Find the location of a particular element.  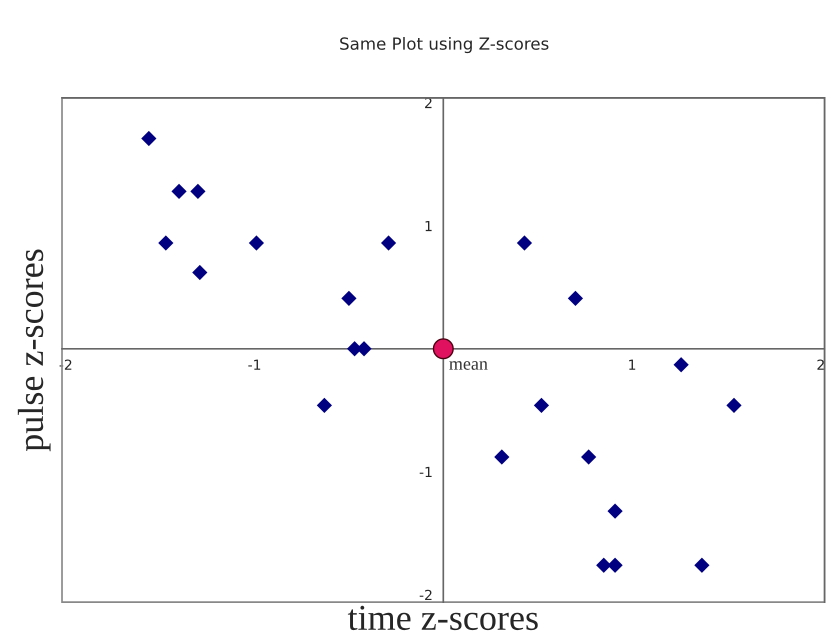

y-tick-label: -1 is located at coordinates (426, 472).